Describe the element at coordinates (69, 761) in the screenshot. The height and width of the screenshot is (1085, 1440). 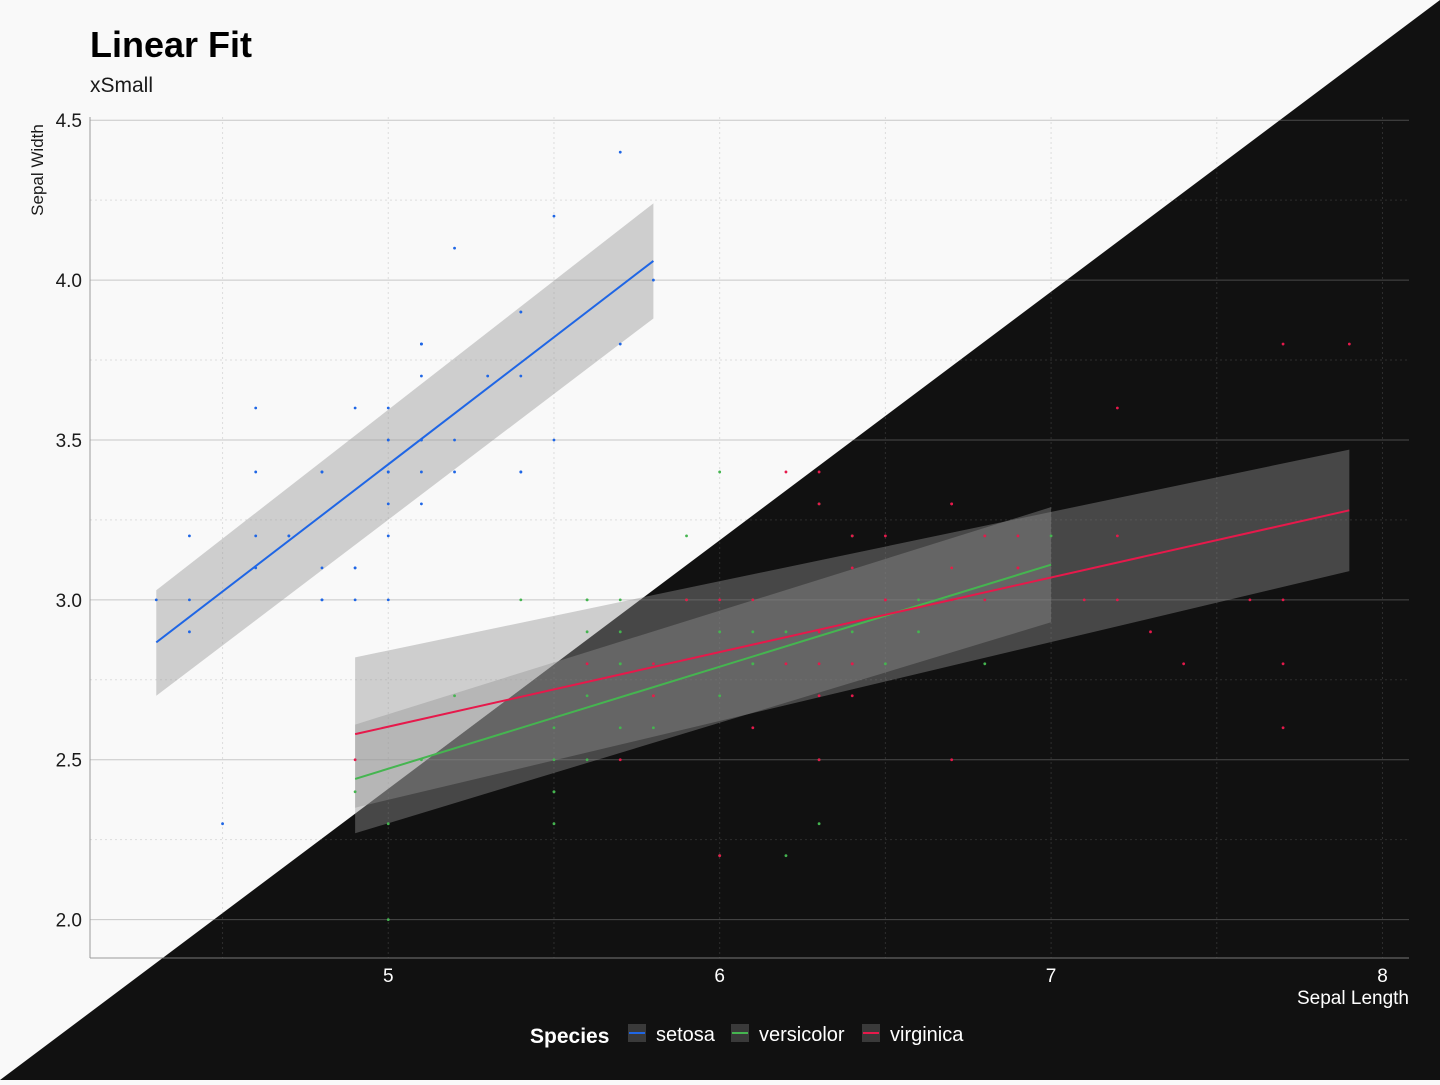
I see `y-tick-label: 2.5` at that location.